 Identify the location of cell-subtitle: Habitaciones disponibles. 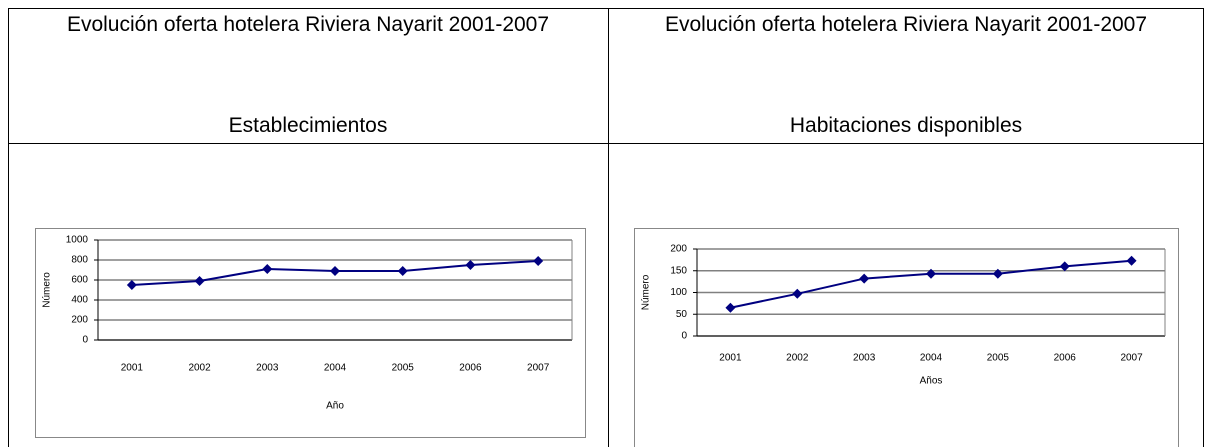
(906, 125).